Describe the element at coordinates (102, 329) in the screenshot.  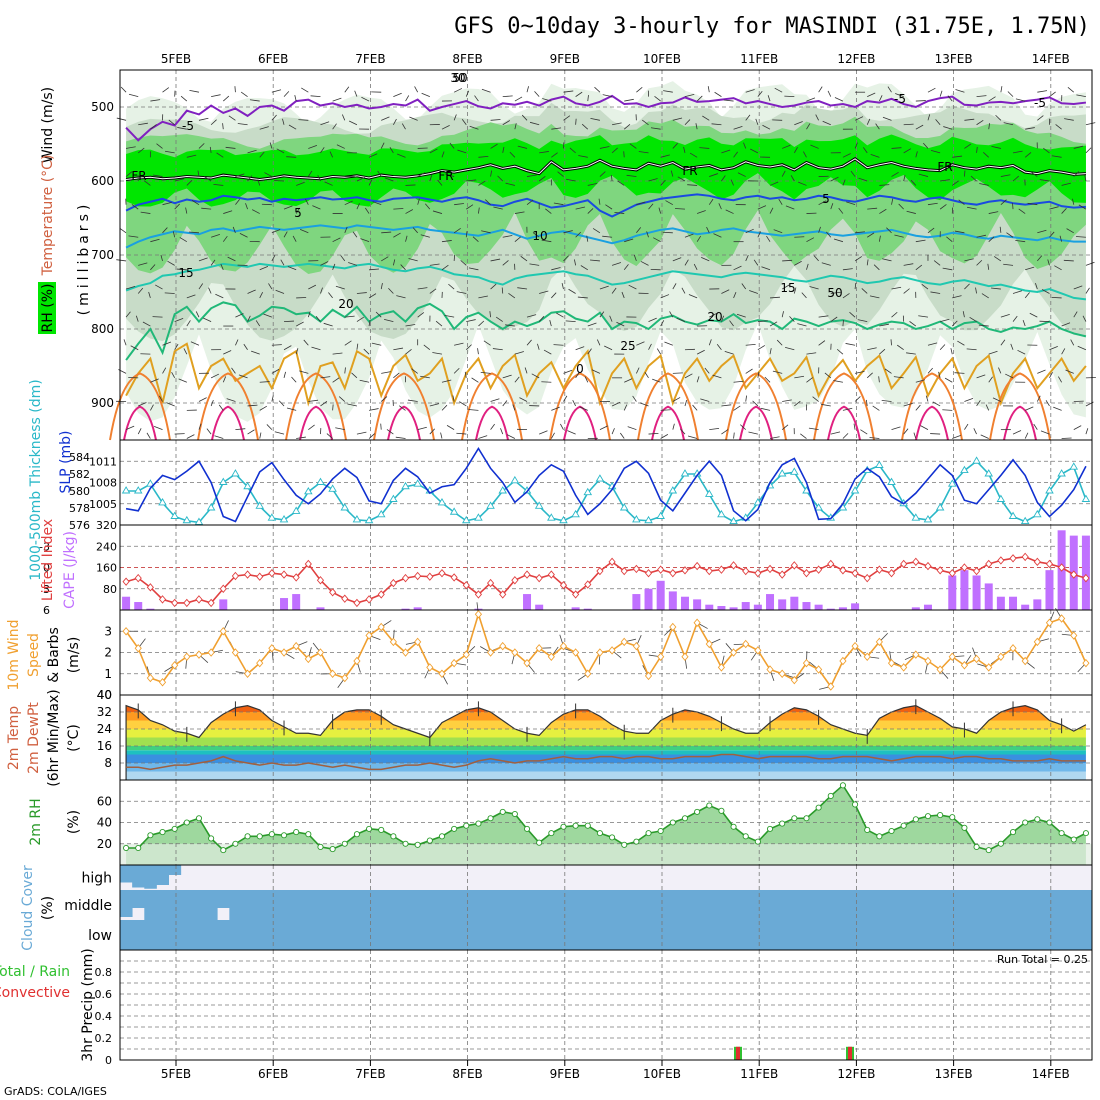
I see `pressure-tick: 800` at that location.